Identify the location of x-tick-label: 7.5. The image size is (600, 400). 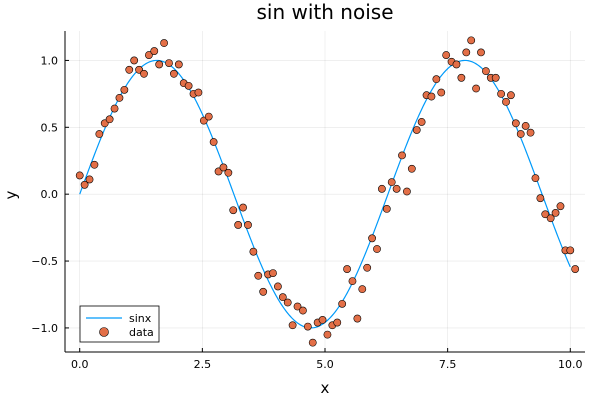
(448, 364).